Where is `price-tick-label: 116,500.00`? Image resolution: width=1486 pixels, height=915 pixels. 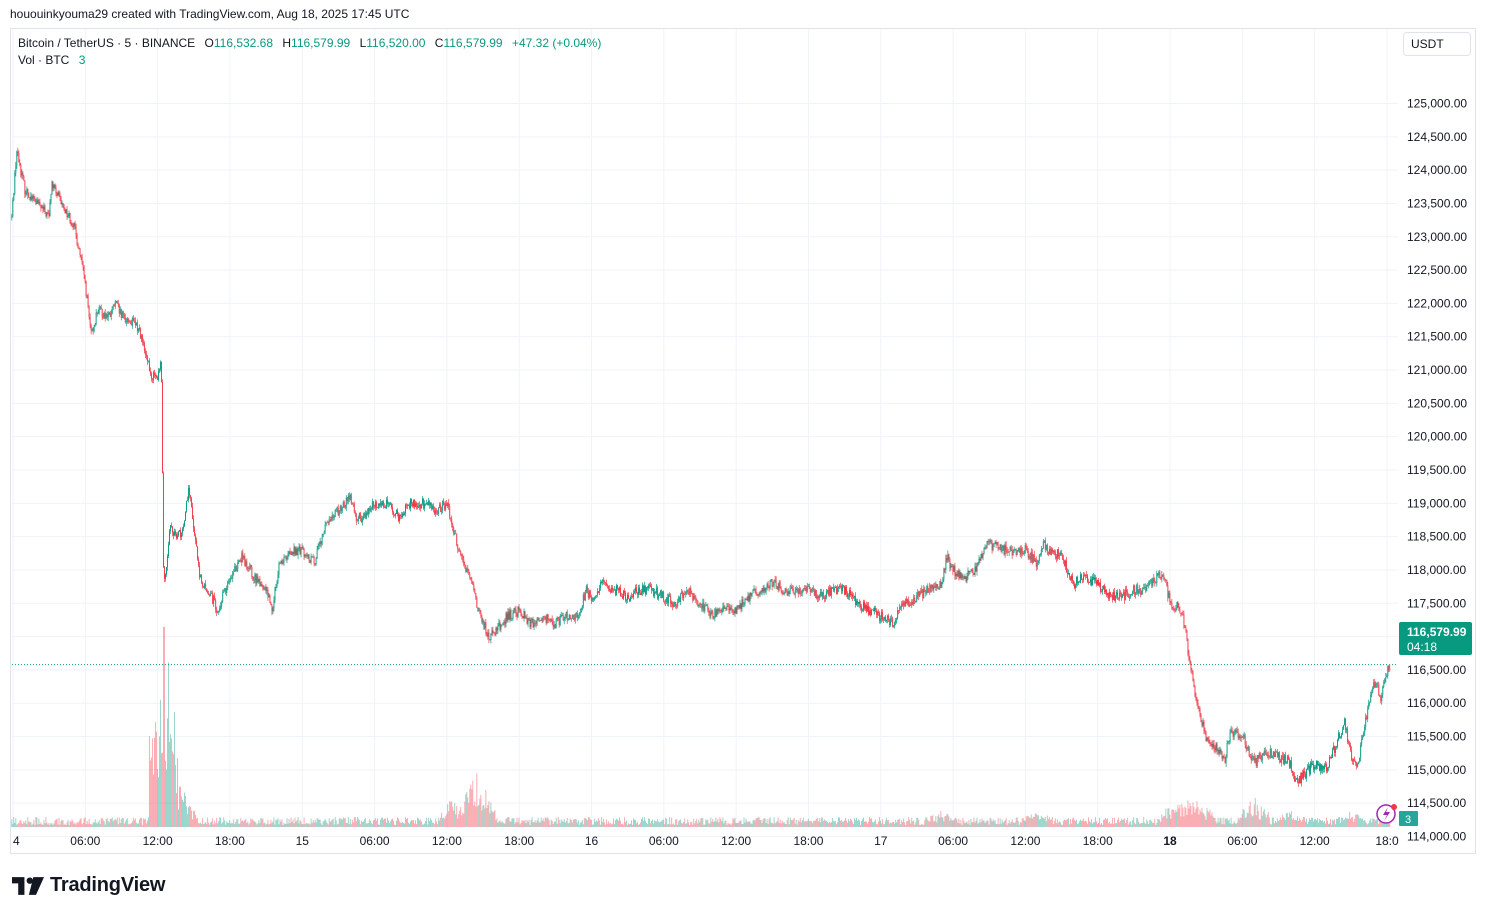 price-tick-label: 116,500.00 is located at coordinates (1436, 670).